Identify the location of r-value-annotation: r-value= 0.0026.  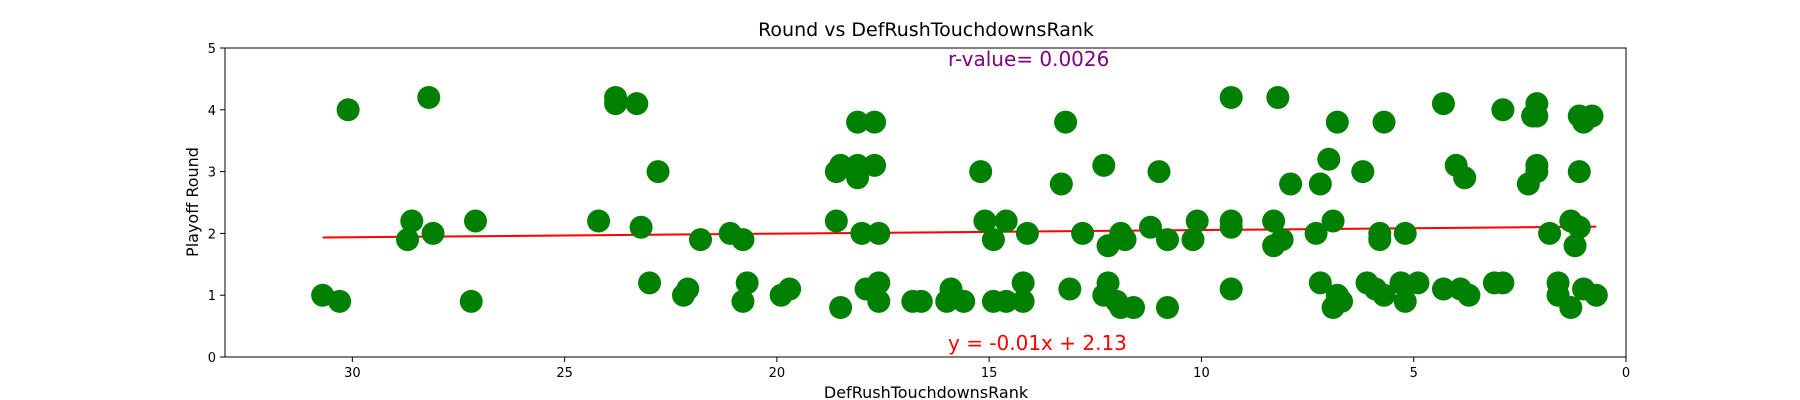
(1028, 59).